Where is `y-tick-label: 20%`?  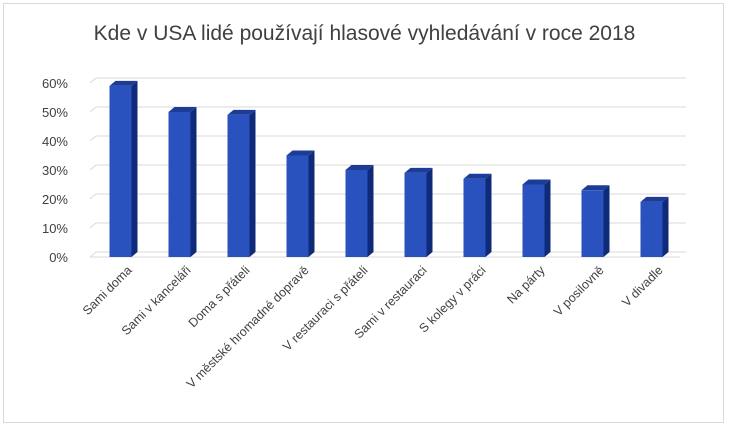
y-tick-label: 20% is located at coordinates (55, 199).